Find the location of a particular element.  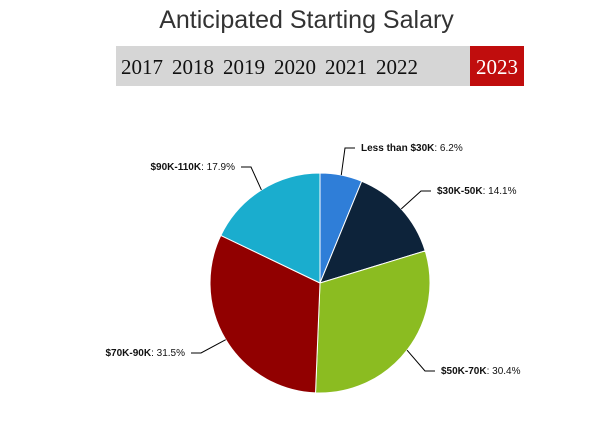

year-tab-2023: 2023 is located at coordinates (497, 66).